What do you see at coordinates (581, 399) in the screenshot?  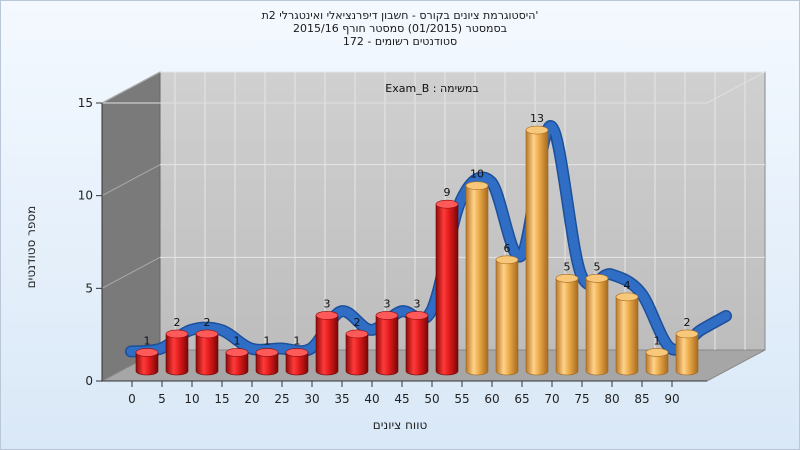 I see `x-tick-label: 75` at bounding box center [581, 399].